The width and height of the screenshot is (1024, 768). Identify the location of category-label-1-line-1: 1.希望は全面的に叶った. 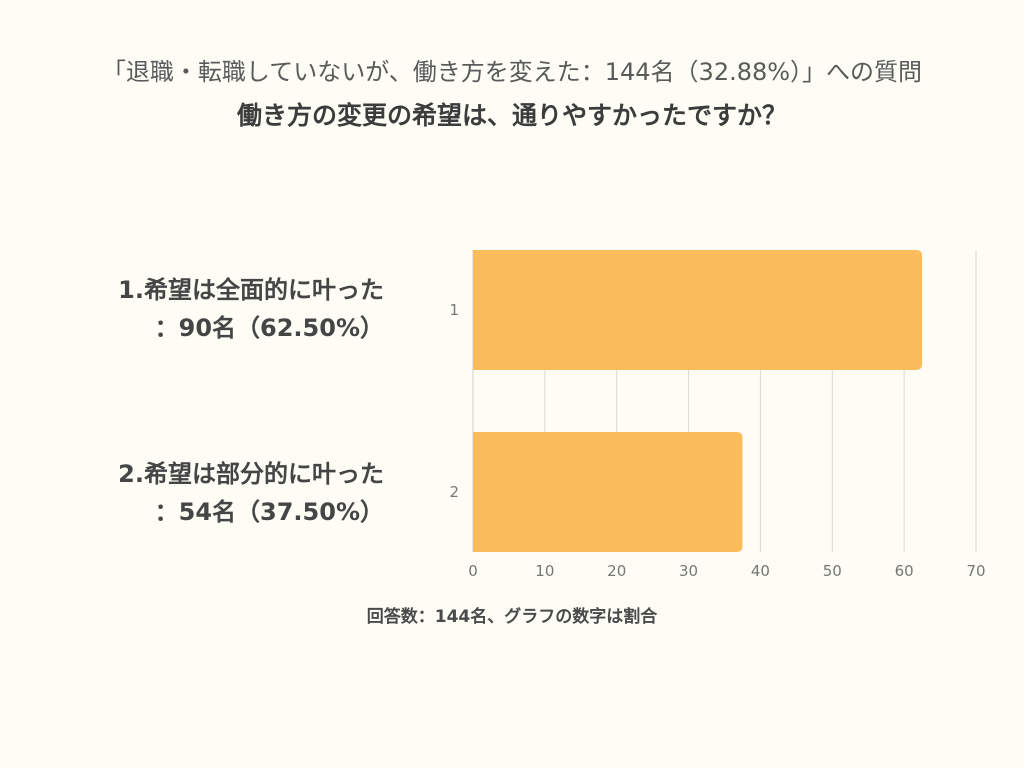
(251, 290).